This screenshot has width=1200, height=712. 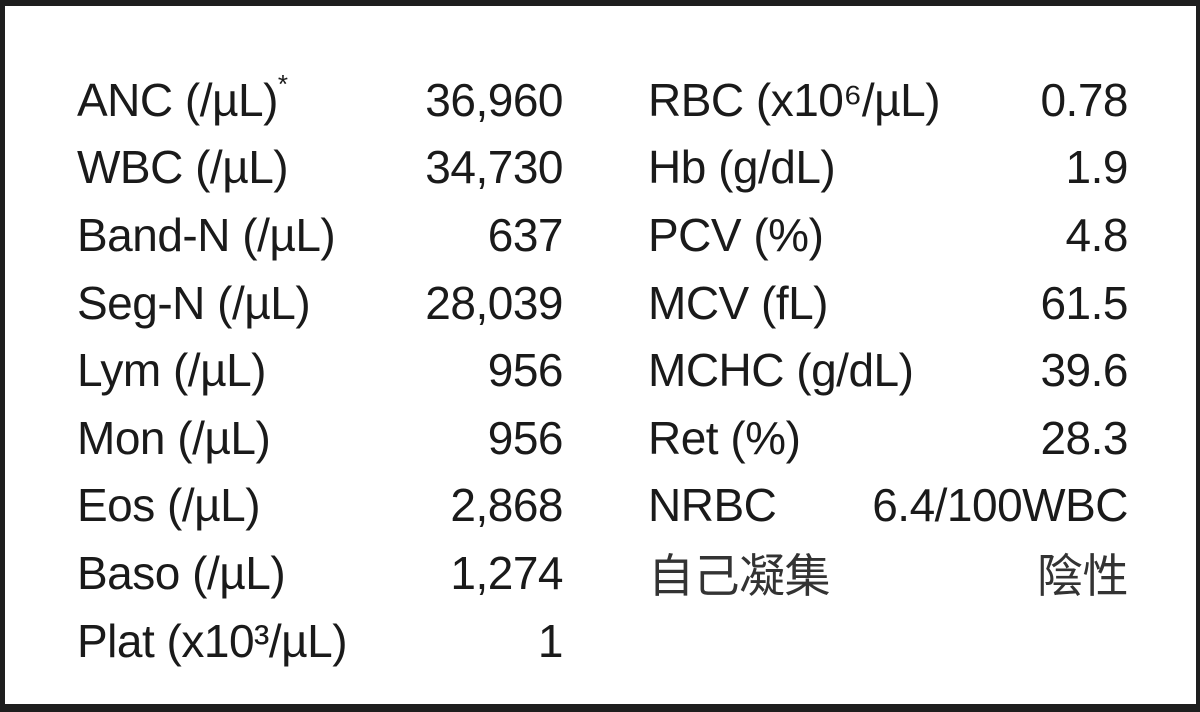 What do you see at coordinates (1084, 437) in the screenshot?
I see `value: 28.3` at bounding box center [1084, 437].